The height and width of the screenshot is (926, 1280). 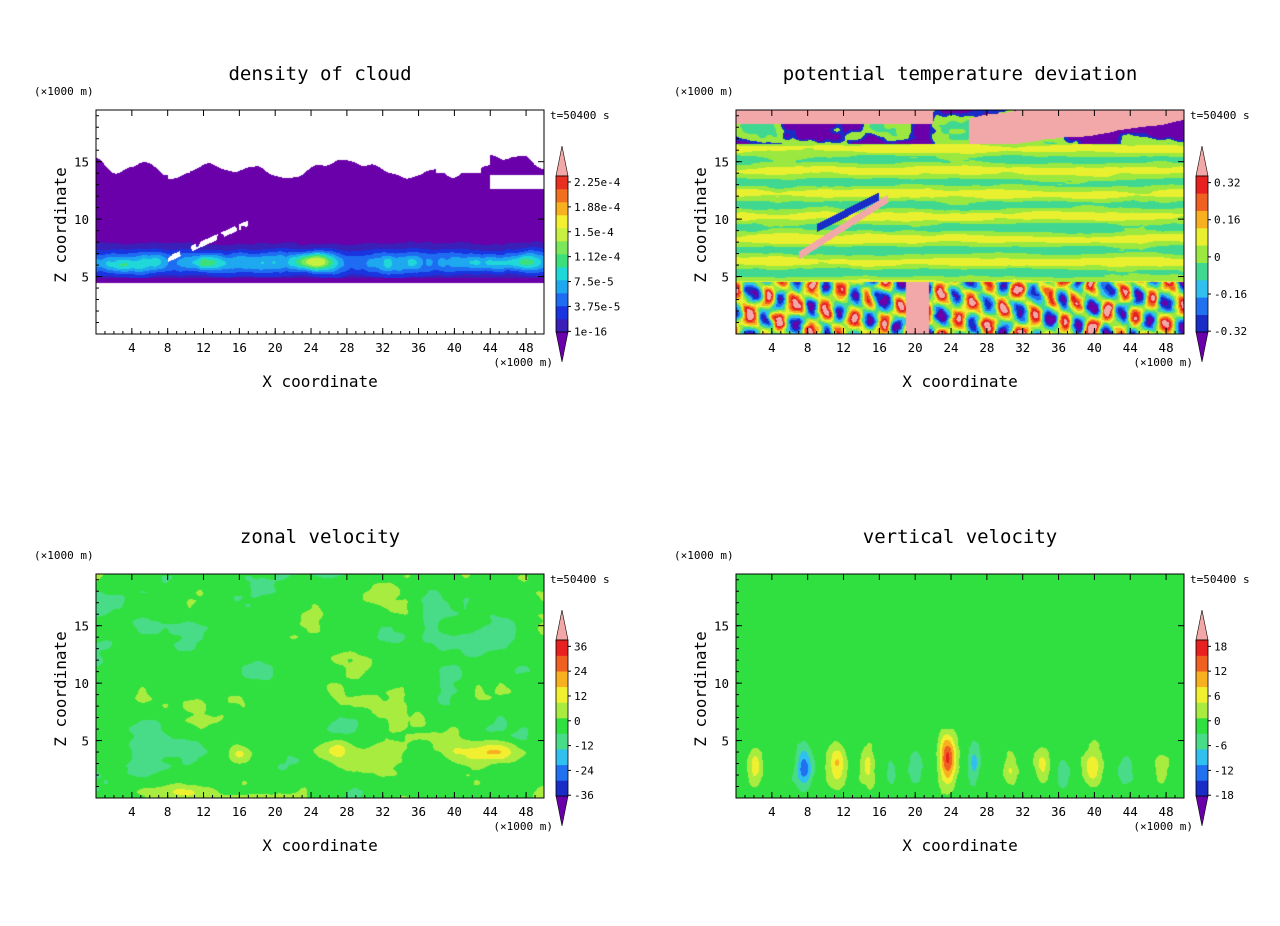 I want to click on x-tick-label: 32, so click(x=382, y=811).